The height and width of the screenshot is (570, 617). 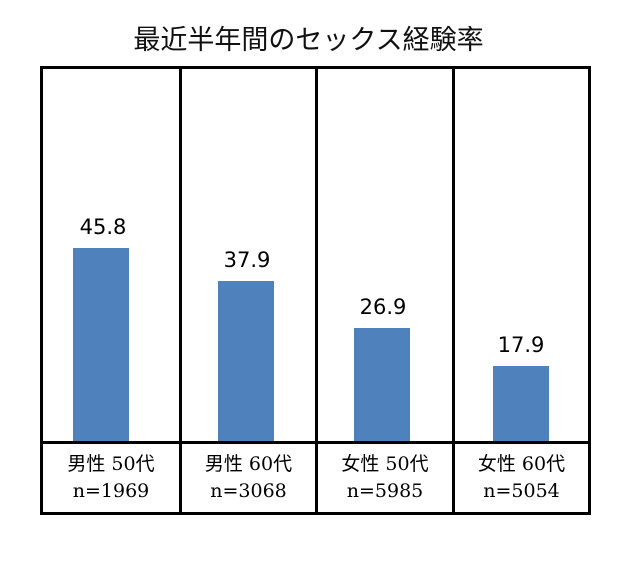 What do you see at coordinates (248, 464) in the screenshot?
I see `category-label: 男性 60代` at bounding box center [248, 464].